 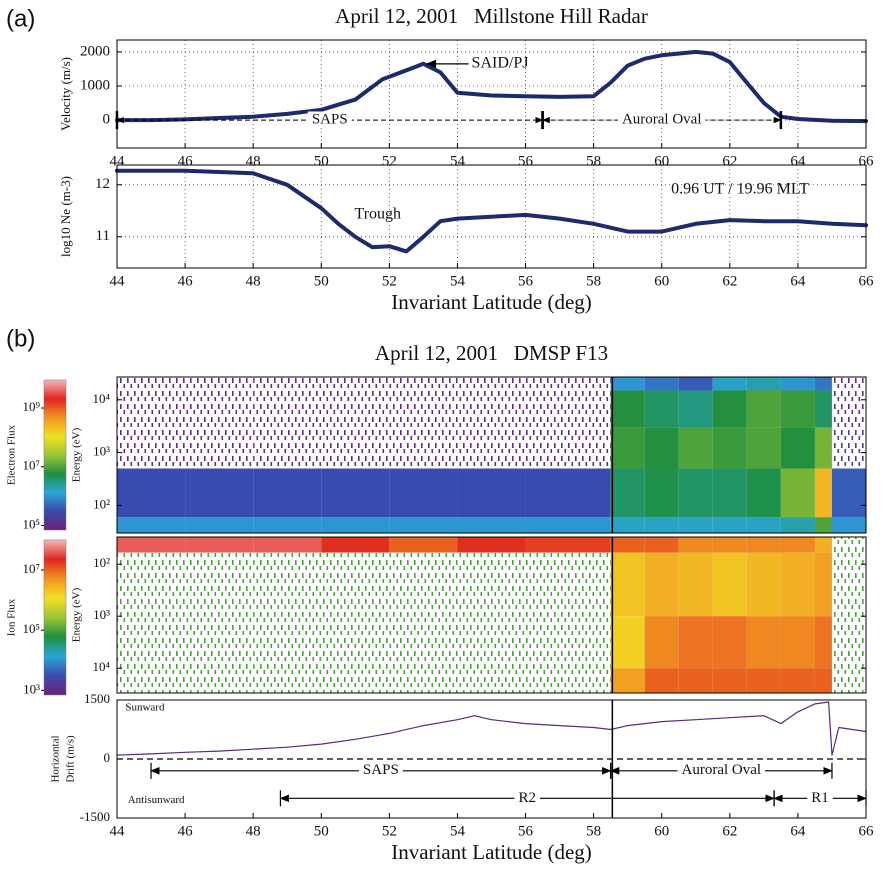 I want to click on colorbar-label: Electron Flux, so click(x=12, y=454).